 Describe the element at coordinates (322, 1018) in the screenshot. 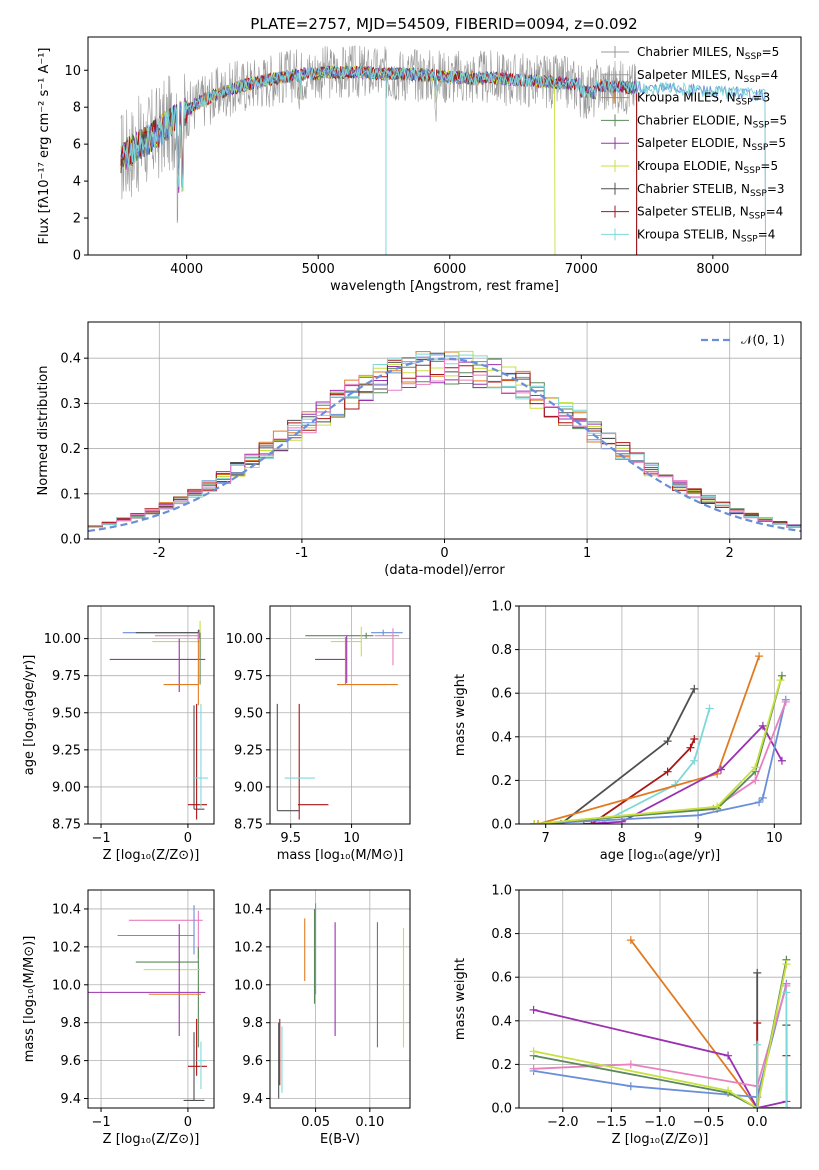

I see `mass_vs_EBV-axes: 0.05 0.10 9.4 9.6 9.8 10.0 10.2 10.4 E(B-V)` at that location.